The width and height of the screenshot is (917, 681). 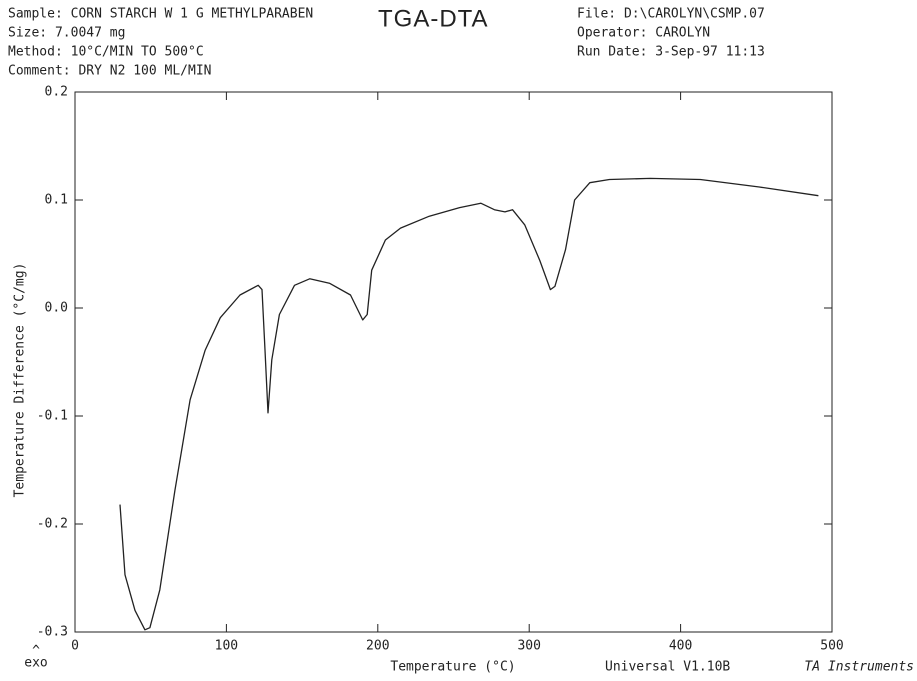 What do you see at coordinates (52, 632) in the screenshot?
I see `y-tick-label: -0.3` at bounding box center [52, 632].